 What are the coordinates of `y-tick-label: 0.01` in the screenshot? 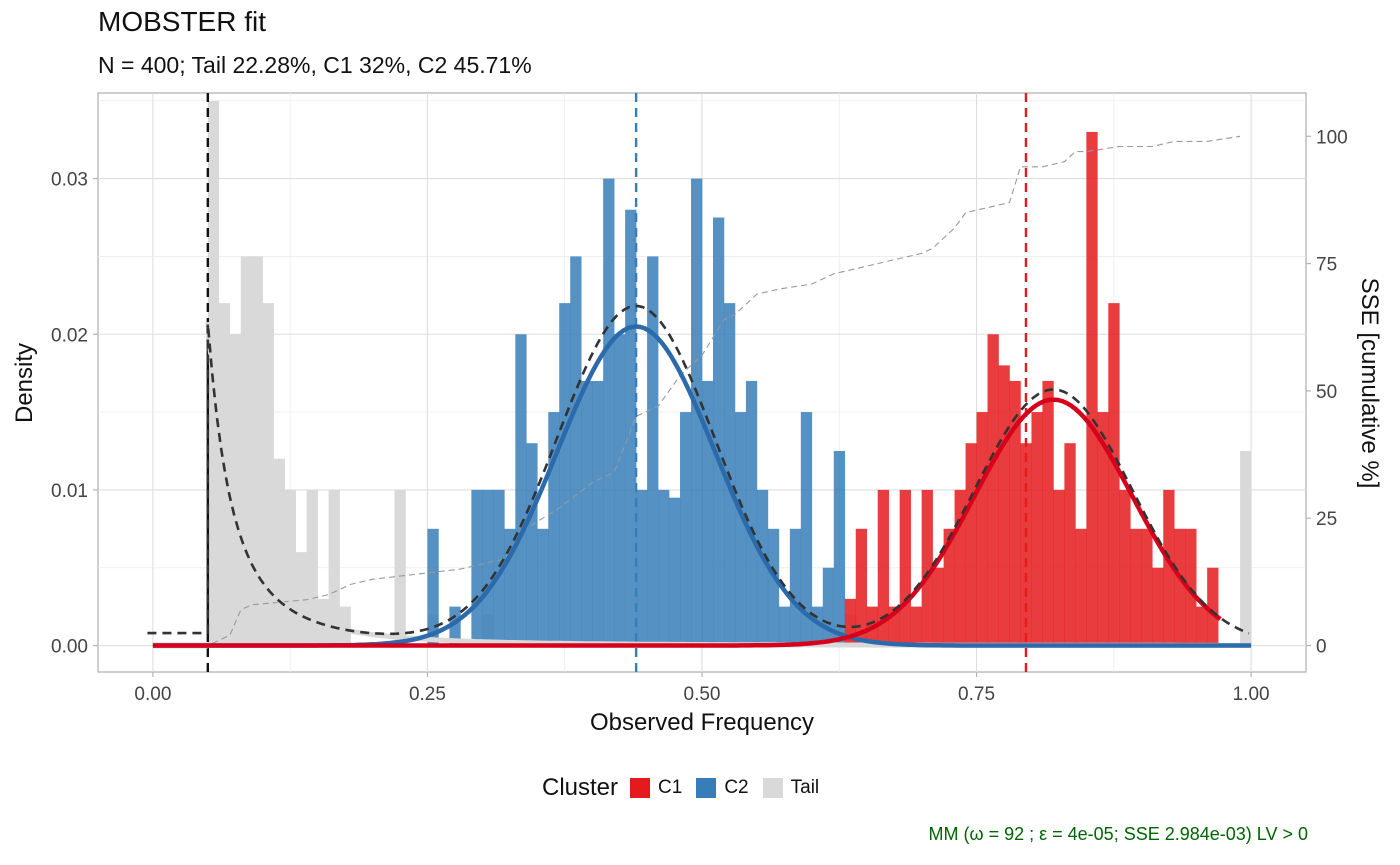 It's located at (69, 491).